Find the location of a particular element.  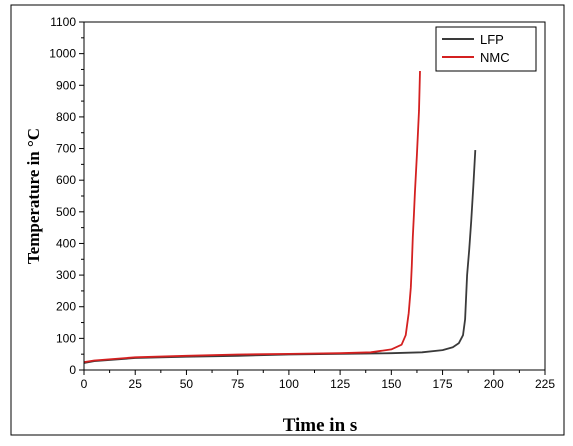

y-tick-label: 900 is located at coordinates (66, 85).